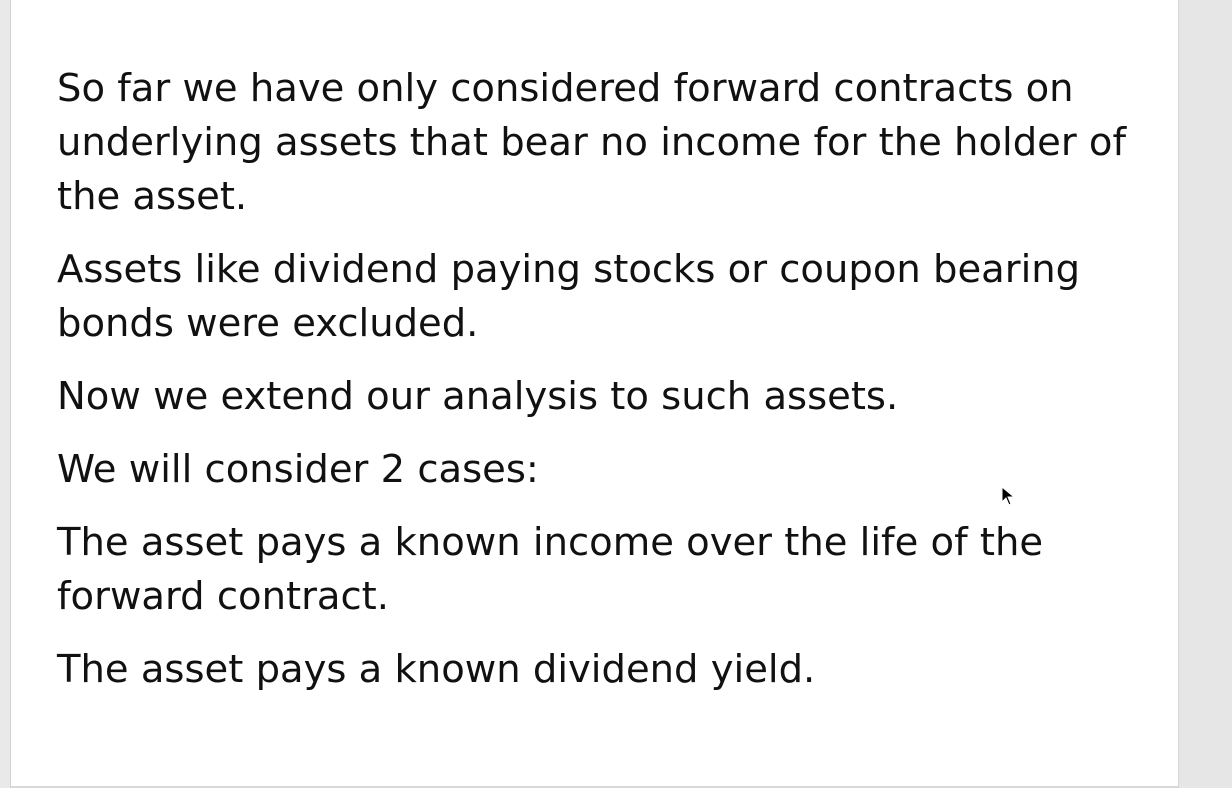 The width and height of the screenshot is (1232, 788). What do you see at coordinates (298, 469) in the screenshot?
I see `paragraph-cases-intro: We will consider 2 cases:` at bounding box center [298, 469].